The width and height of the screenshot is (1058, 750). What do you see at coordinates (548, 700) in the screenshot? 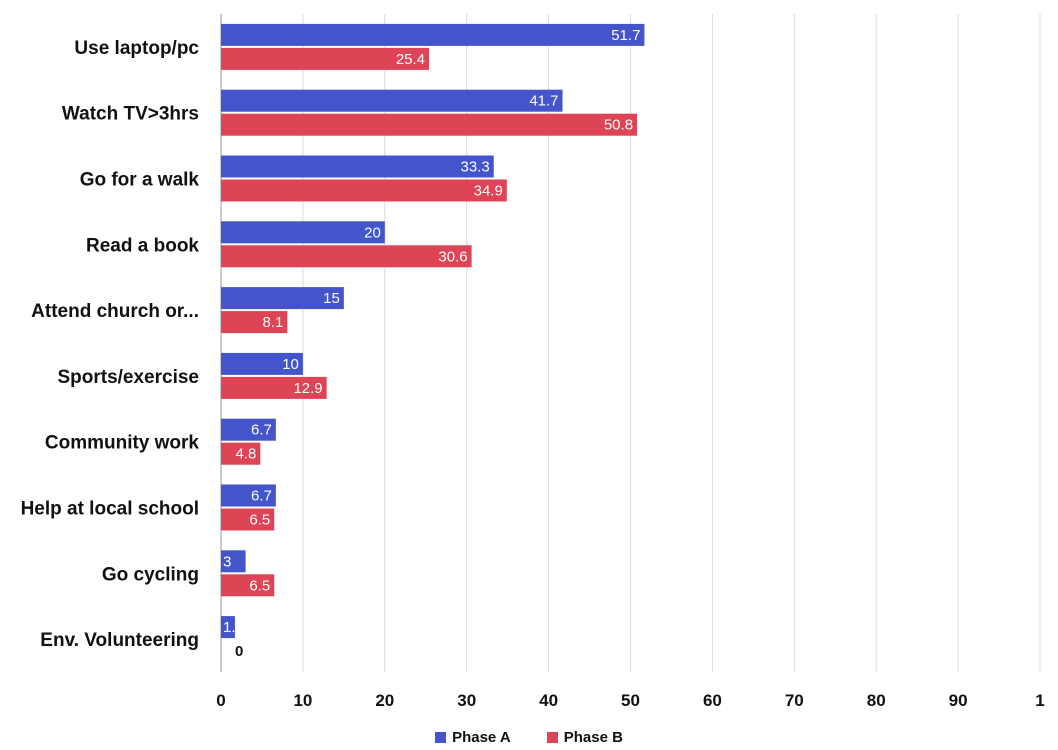
I see `x-tick-label: 40` at bounding box center [548, 700].